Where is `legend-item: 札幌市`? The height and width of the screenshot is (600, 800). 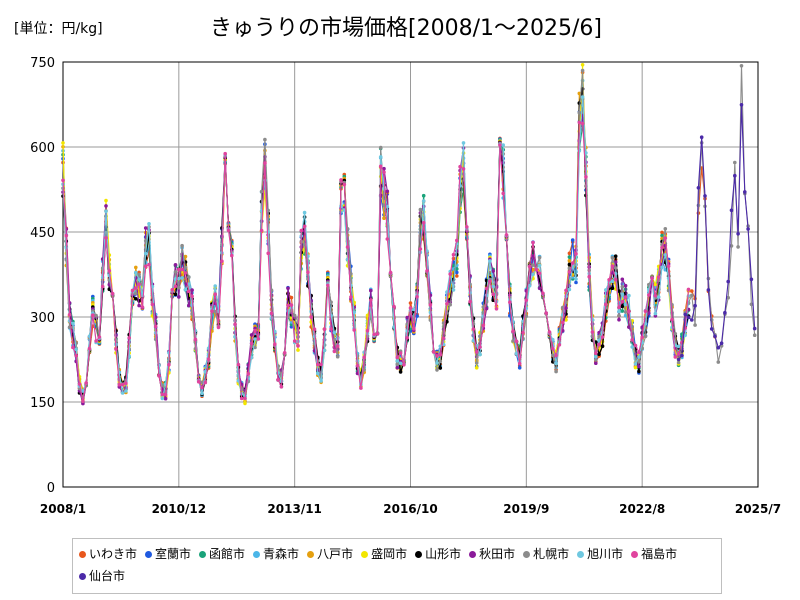 legend-item: 札幌市 is located at coordinates (546, 554).